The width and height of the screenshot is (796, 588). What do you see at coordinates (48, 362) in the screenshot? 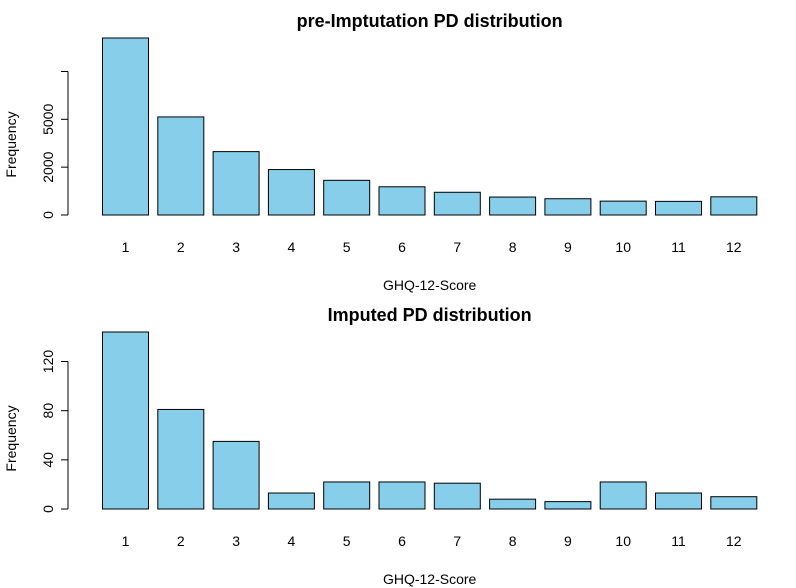
I see `y-tick-label: 120` at bounding box center [48, 362].